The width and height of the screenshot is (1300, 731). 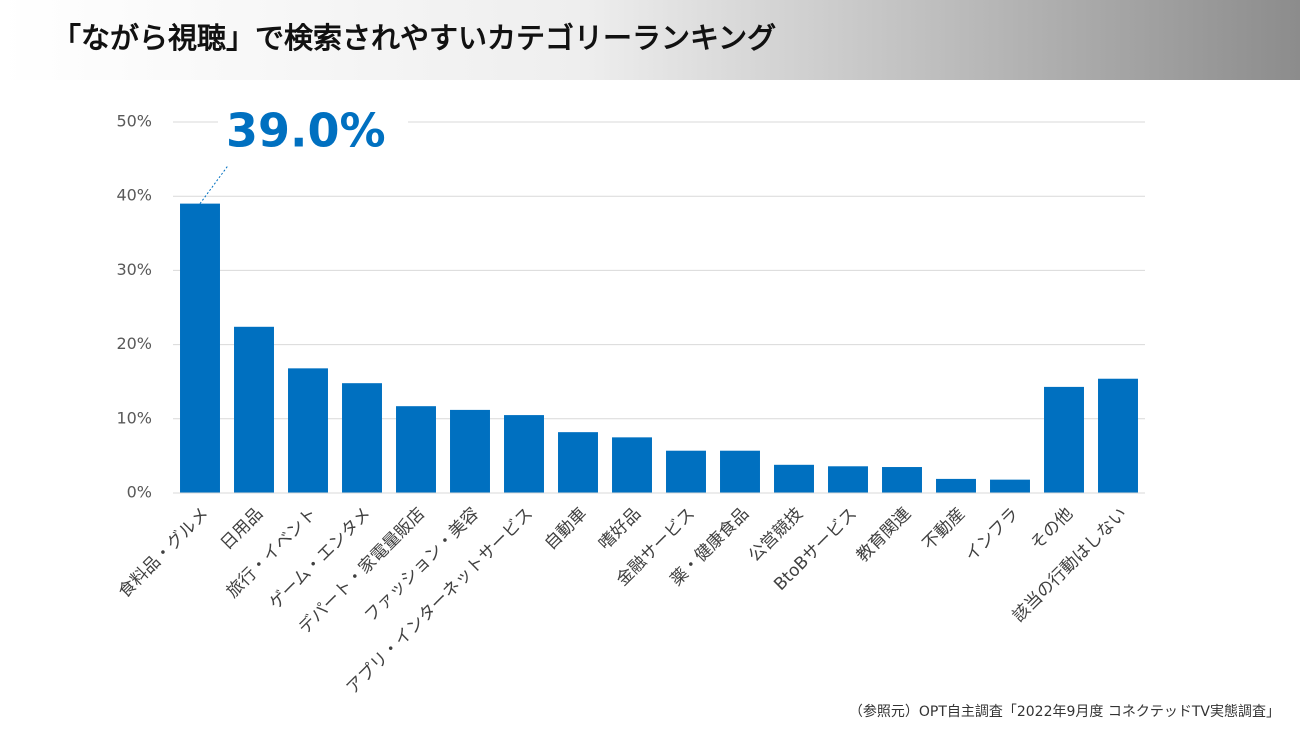 I want to click on x-tick-label: 教育関連, so click(x=884, y=535).